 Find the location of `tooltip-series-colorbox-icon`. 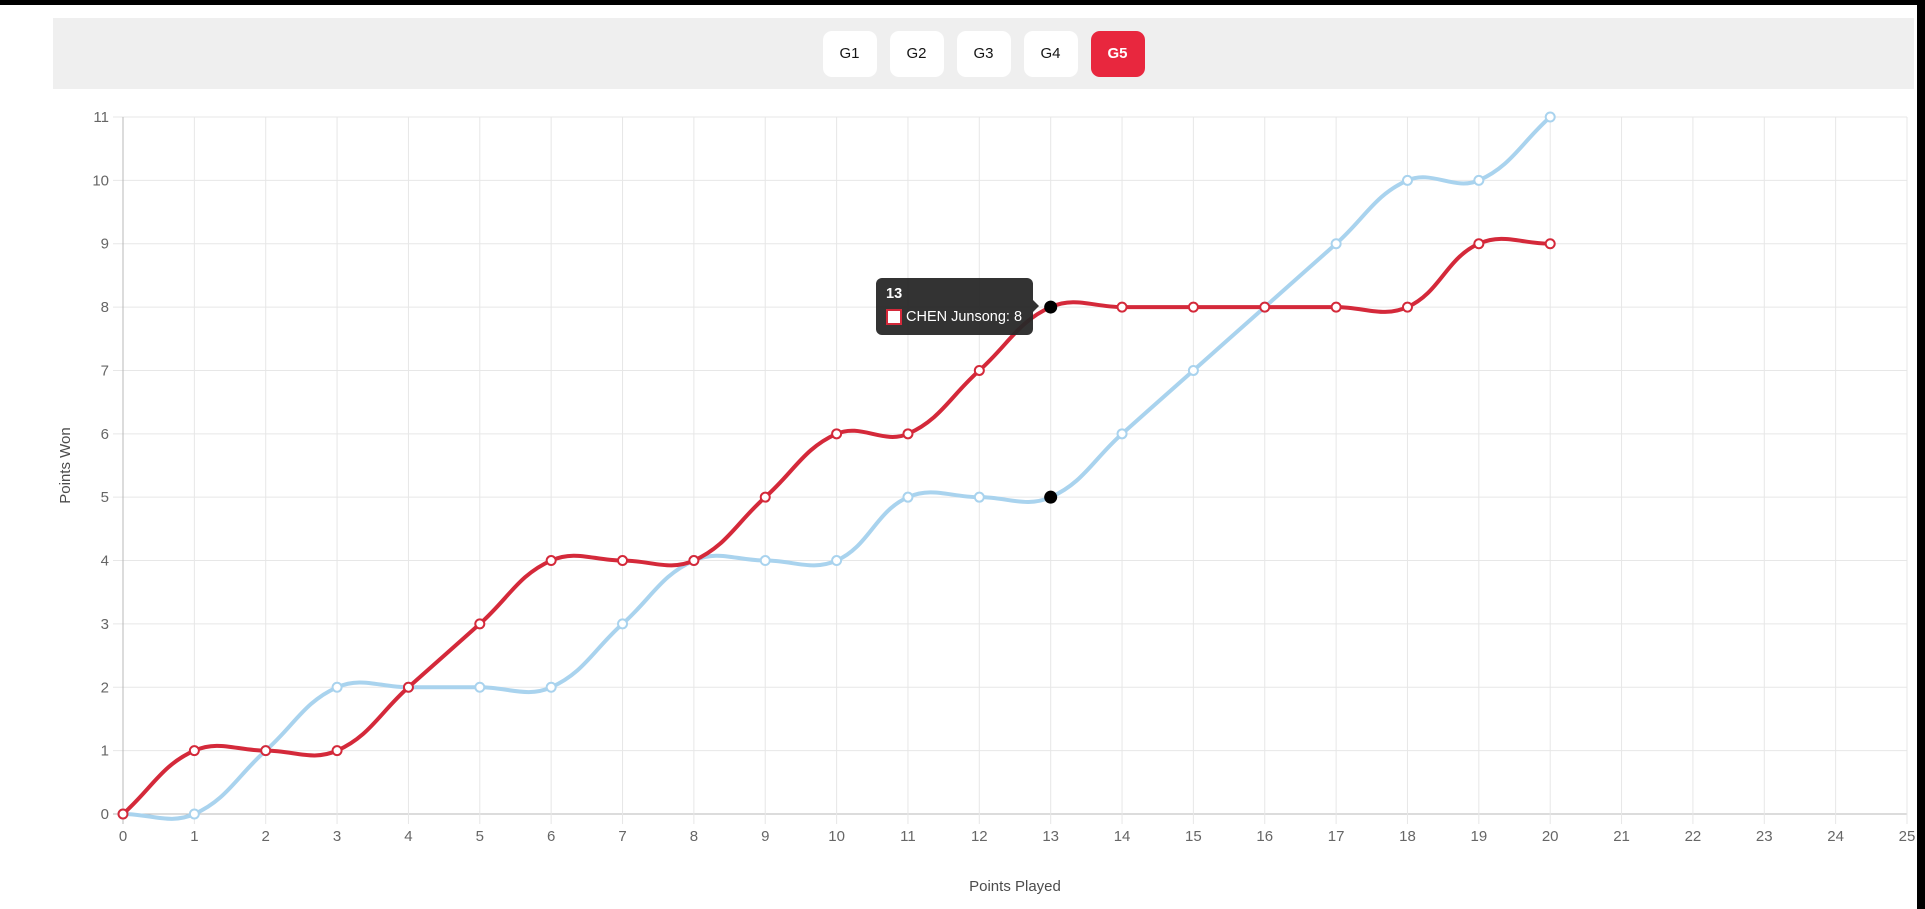

tooltip-series-colorbox-icon is located at coordinates (894, 317).